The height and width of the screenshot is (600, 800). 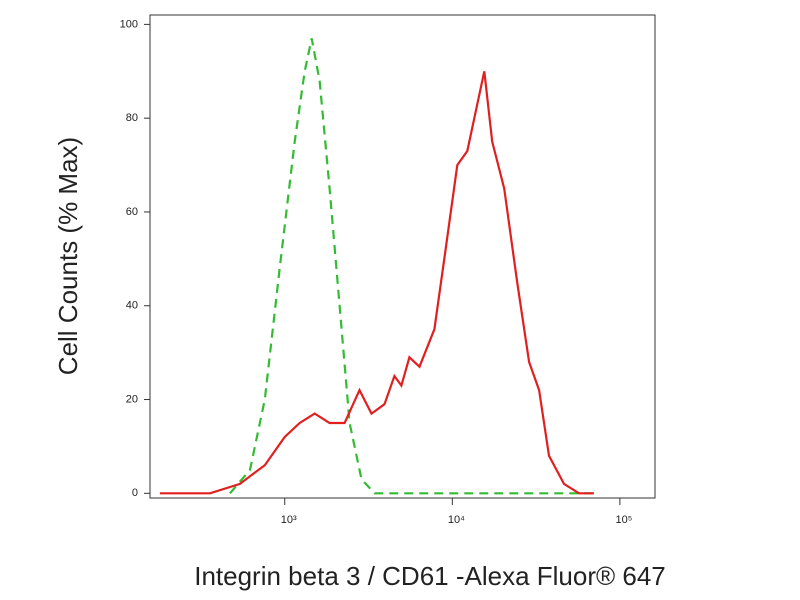 I want to click on x-tick-label: 10⁵, so click(x=623, y=520).